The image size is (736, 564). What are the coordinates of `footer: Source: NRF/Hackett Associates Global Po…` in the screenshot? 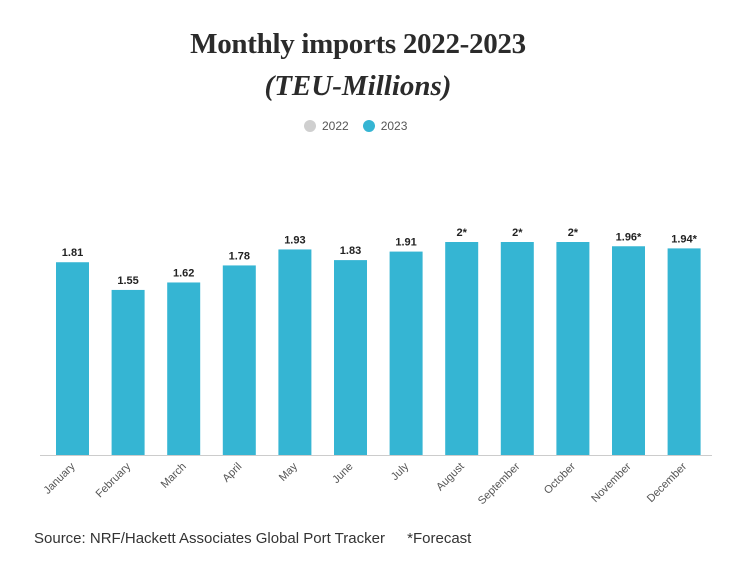 It's located at (252, 538).